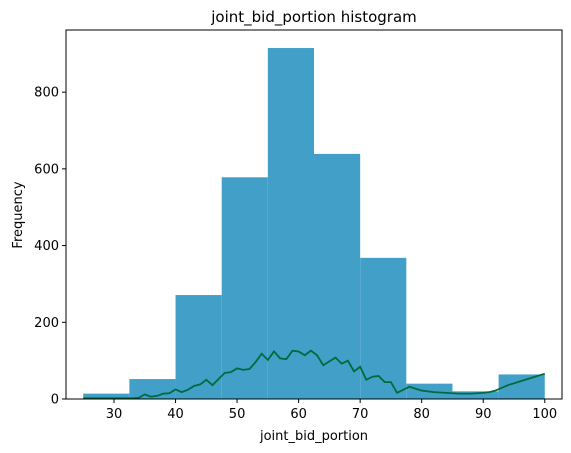 This screenshot has height=453, width=571. I want to click on y-tick-label: 0, so click(55, 400).